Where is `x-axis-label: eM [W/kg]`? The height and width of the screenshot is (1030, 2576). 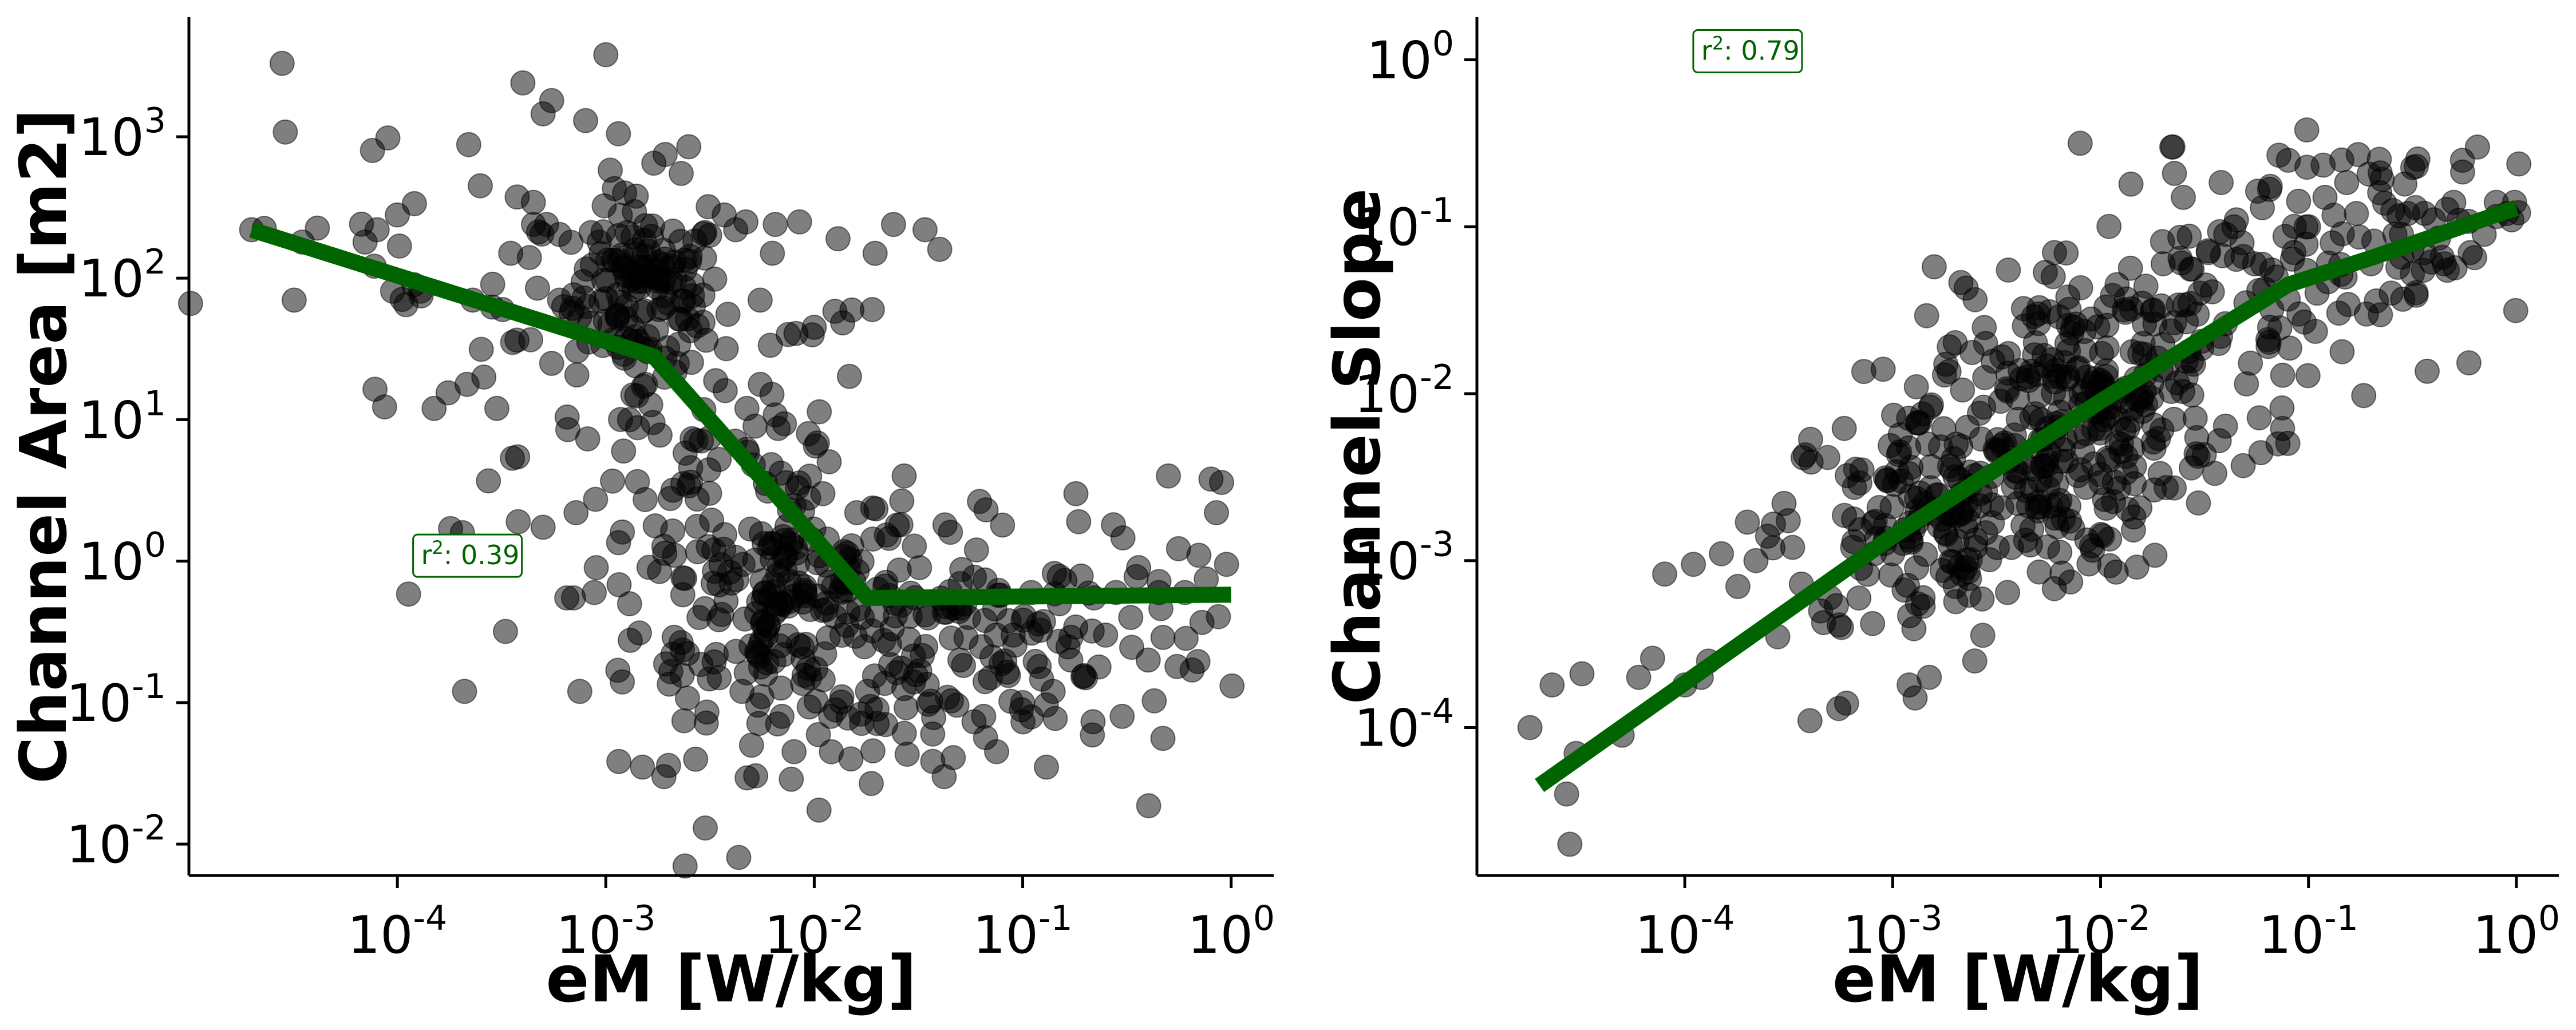 x-axis-label: eM [W/kg] is located at coordinates (731, 979).